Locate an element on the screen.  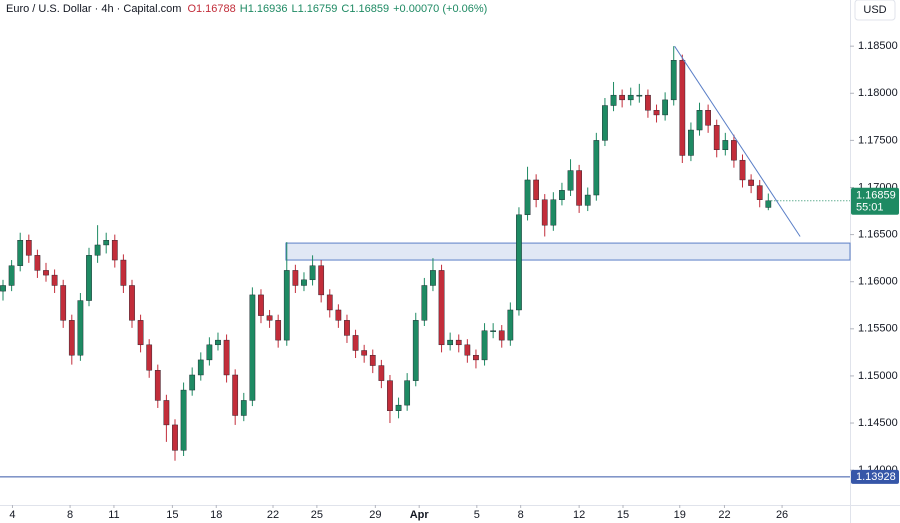
currency-box is located at coordinates (875, 10).